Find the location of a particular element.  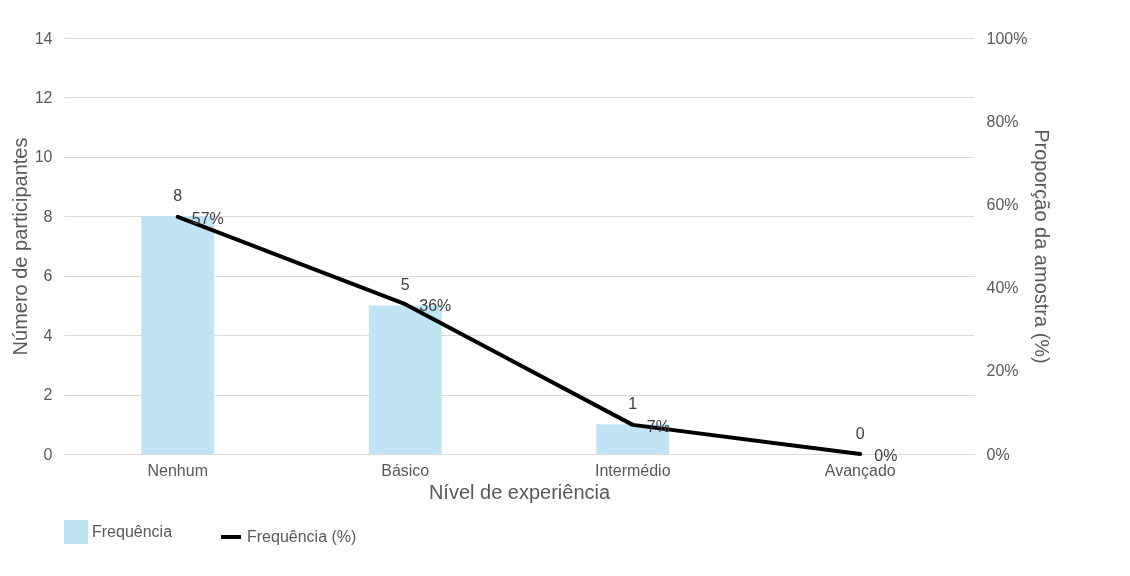

data-label: 7% is located at coordinates (658, 426).